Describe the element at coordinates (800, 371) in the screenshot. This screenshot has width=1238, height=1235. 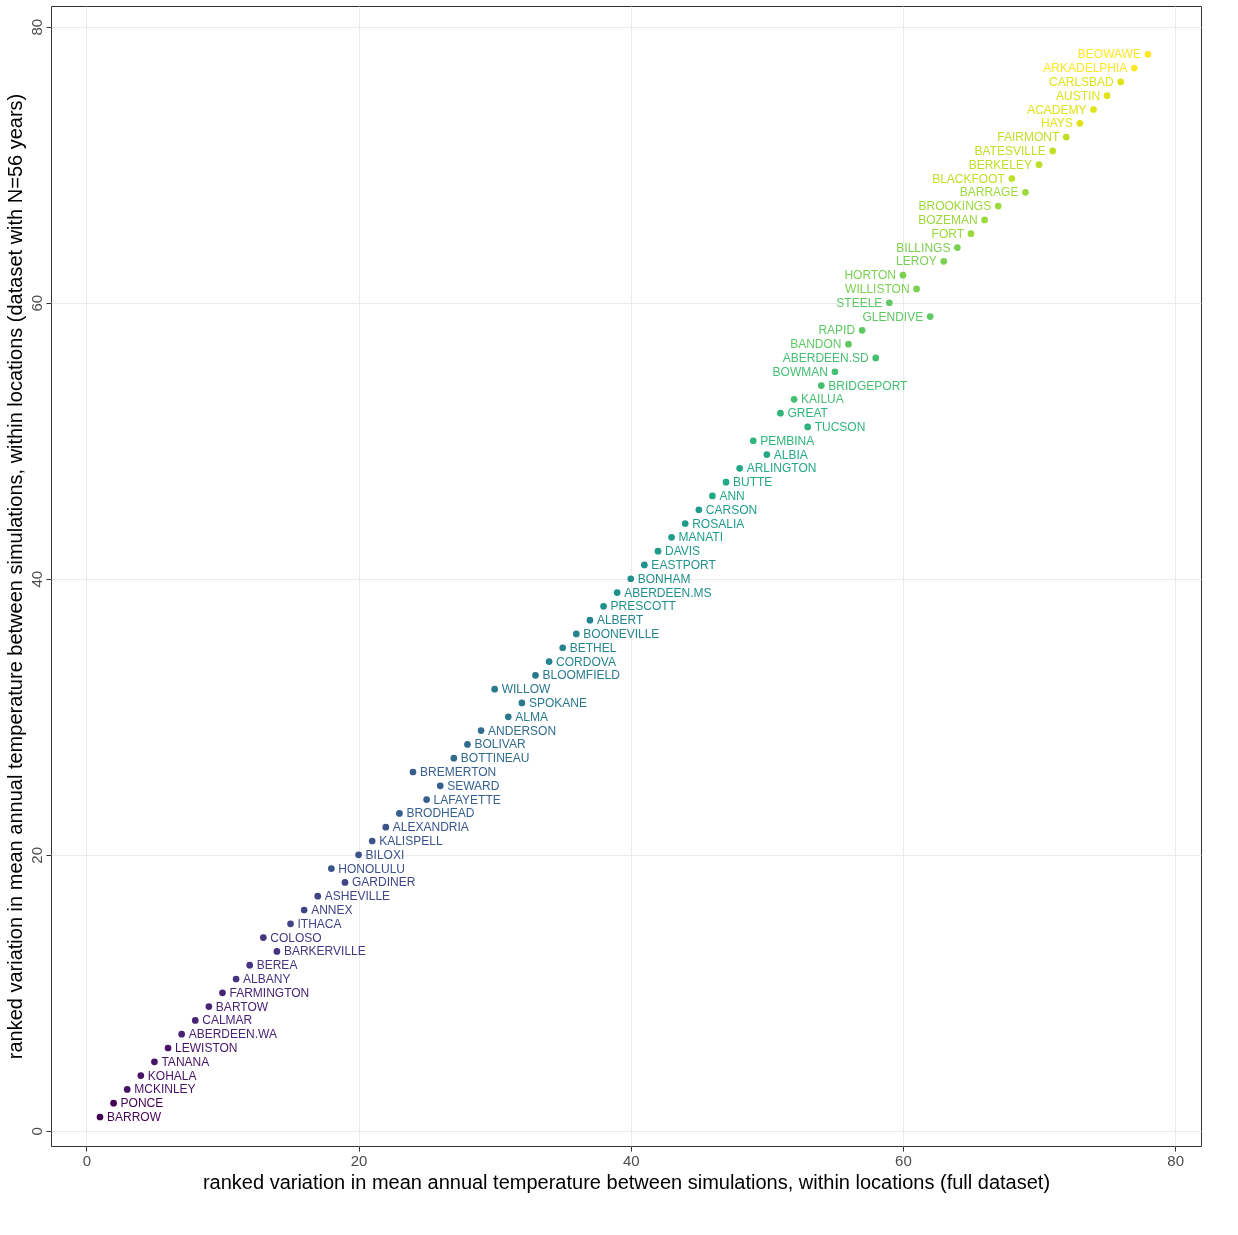
I see `annotation: BOWMAN` at that location.